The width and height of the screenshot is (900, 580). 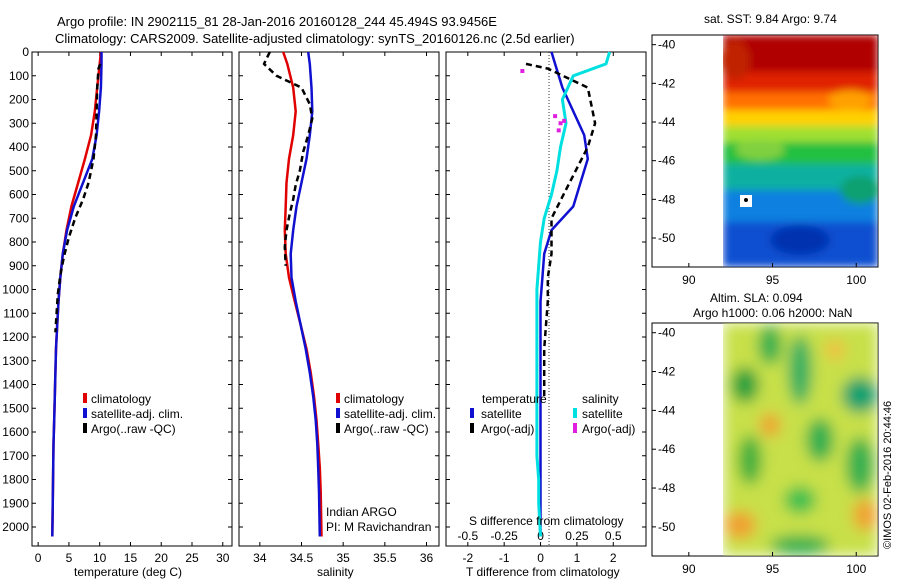 What do you see at coordinates (192, 558) in the screenshot?
I see `x-tick-label: 25` at bounding box center [192, 558].